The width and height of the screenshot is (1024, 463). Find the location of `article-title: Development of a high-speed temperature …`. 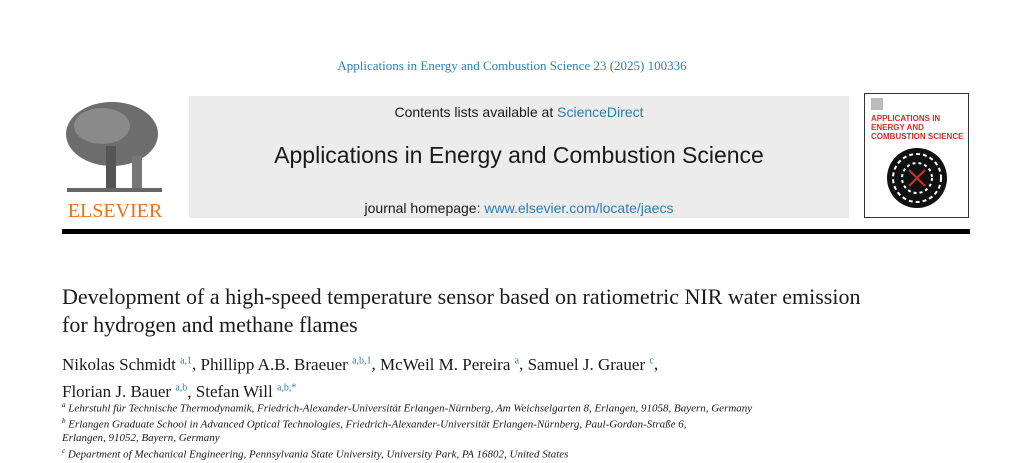

article-title: Development of a high-speed temperature … is located at coordinates (461, 310).